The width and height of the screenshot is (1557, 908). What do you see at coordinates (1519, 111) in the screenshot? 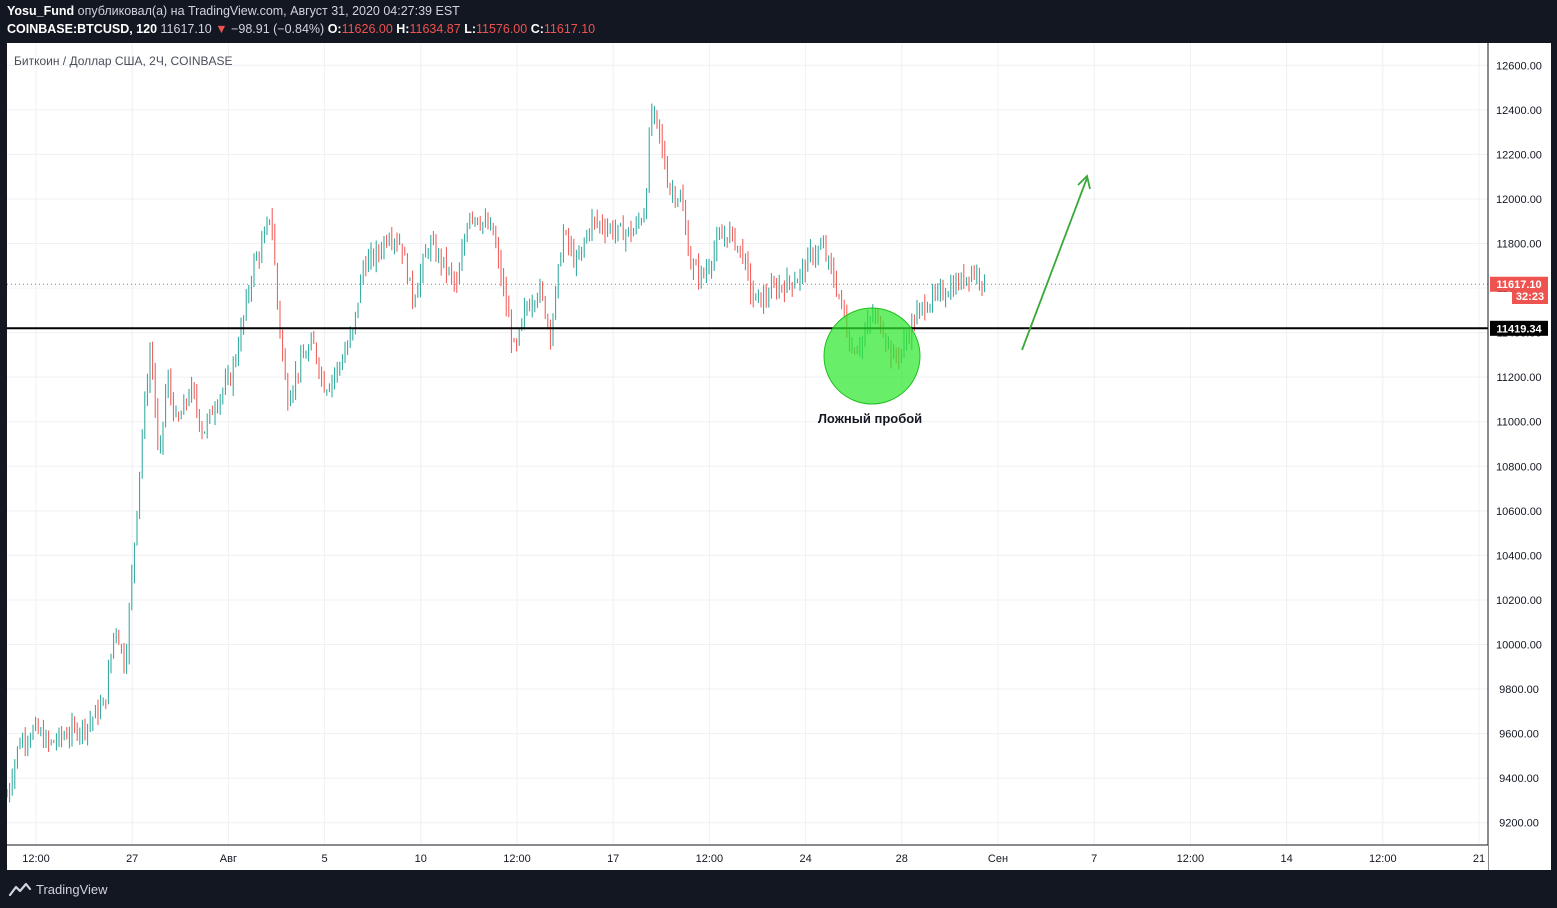
I see `y-tick-label: 12400.00` at bounding box center [1519, 111].